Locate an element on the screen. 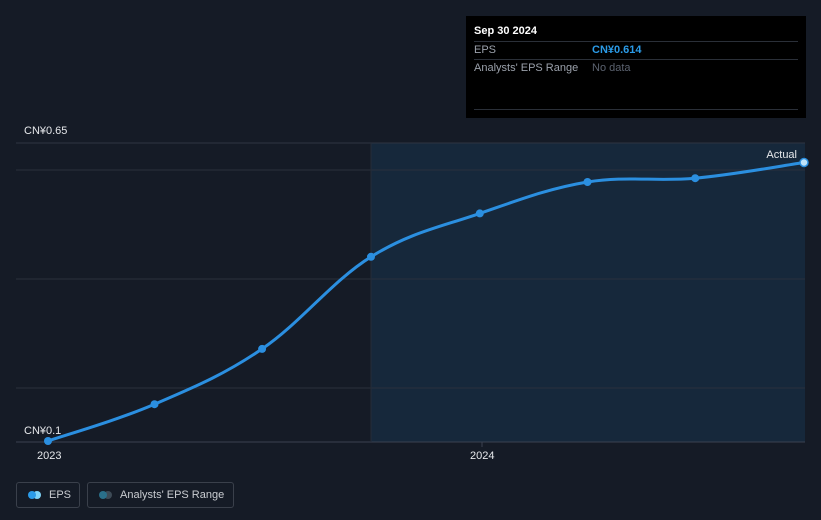 This screenshot has width=821, height=520. eps-legend-icon is located at coordinates (35, 495).